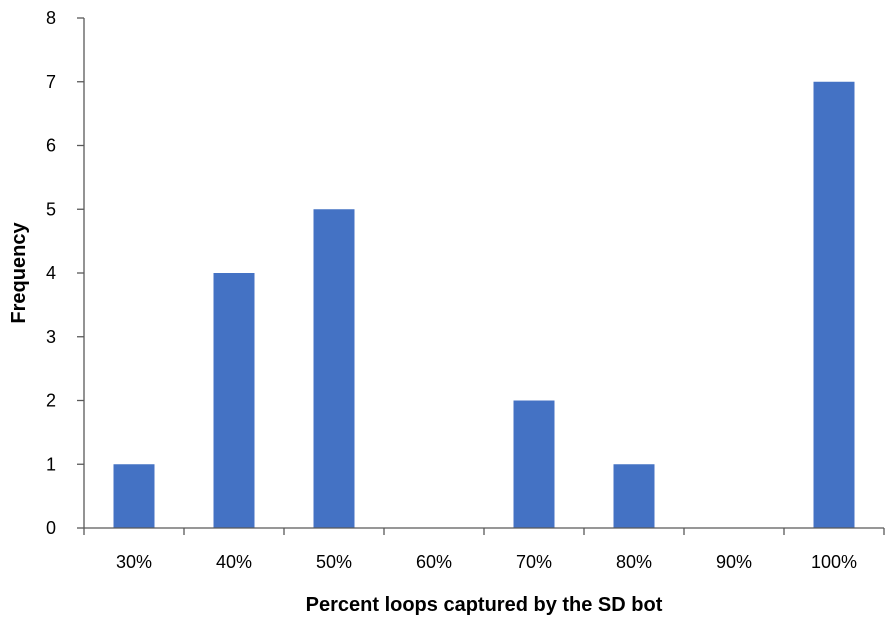  I want to click on y-tick-label: 4, so click(51, 273).